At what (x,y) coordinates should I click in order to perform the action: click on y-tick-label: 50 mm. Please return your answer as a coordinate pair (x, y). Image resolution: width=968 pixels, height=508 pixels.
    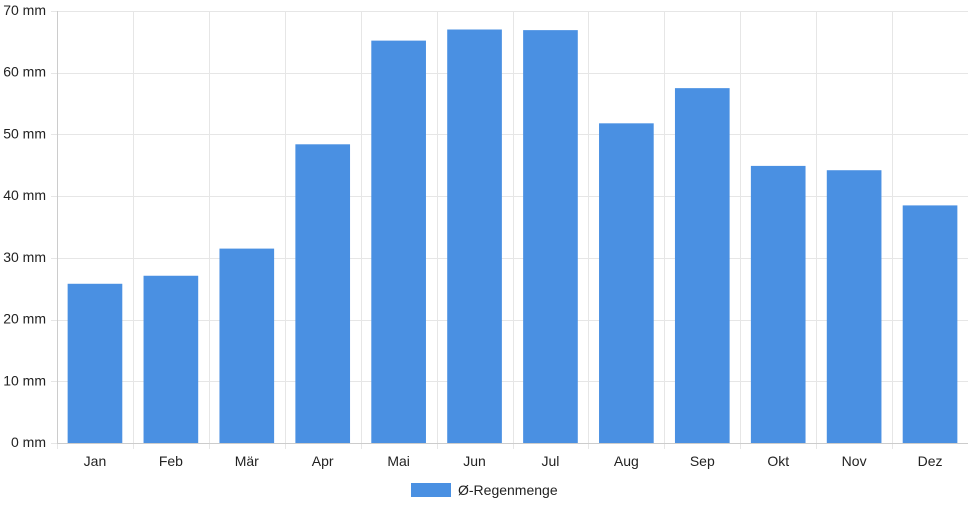
    Looking at the image, I should click on (24, 133).